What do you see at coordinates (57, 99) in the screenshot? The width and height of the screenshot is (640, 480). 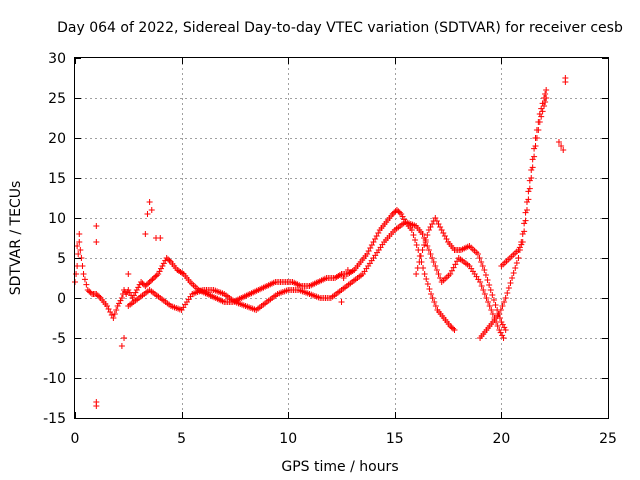 I see `y-tick-label: 25` at bounding box center [57, 99].